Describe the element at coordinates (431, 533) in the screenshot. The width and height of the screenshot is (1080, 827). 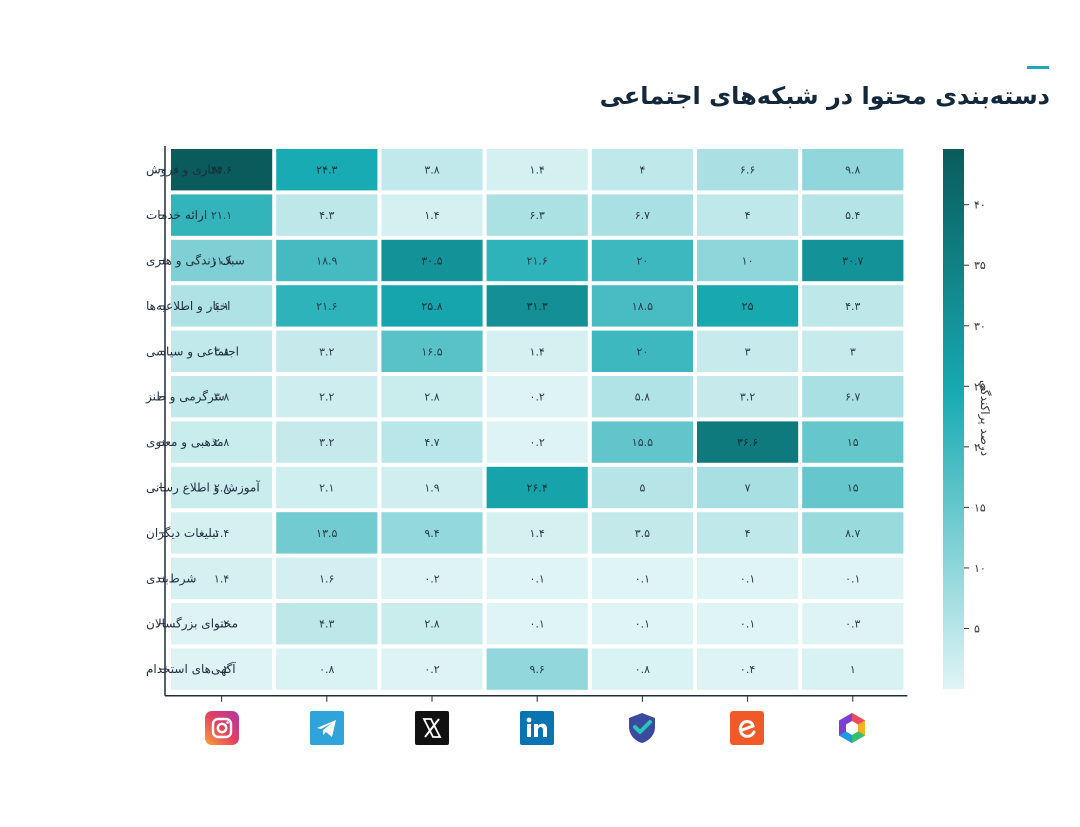
I see `cell-value-label: ۹.۴` at that location.